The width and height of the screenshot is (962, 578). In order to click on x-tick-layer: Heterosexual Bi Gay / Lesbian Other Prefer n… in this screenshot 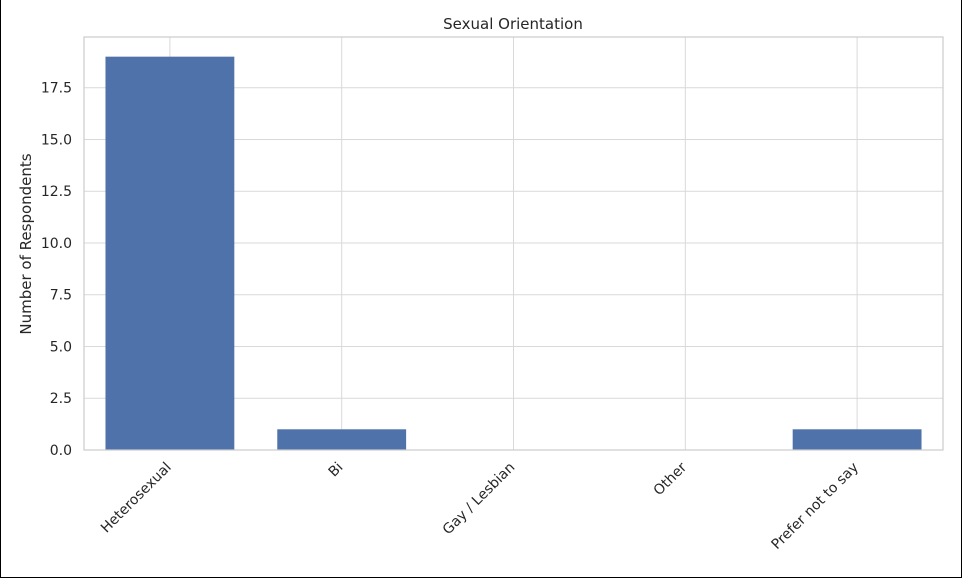, I will do `click(480, 506)`.